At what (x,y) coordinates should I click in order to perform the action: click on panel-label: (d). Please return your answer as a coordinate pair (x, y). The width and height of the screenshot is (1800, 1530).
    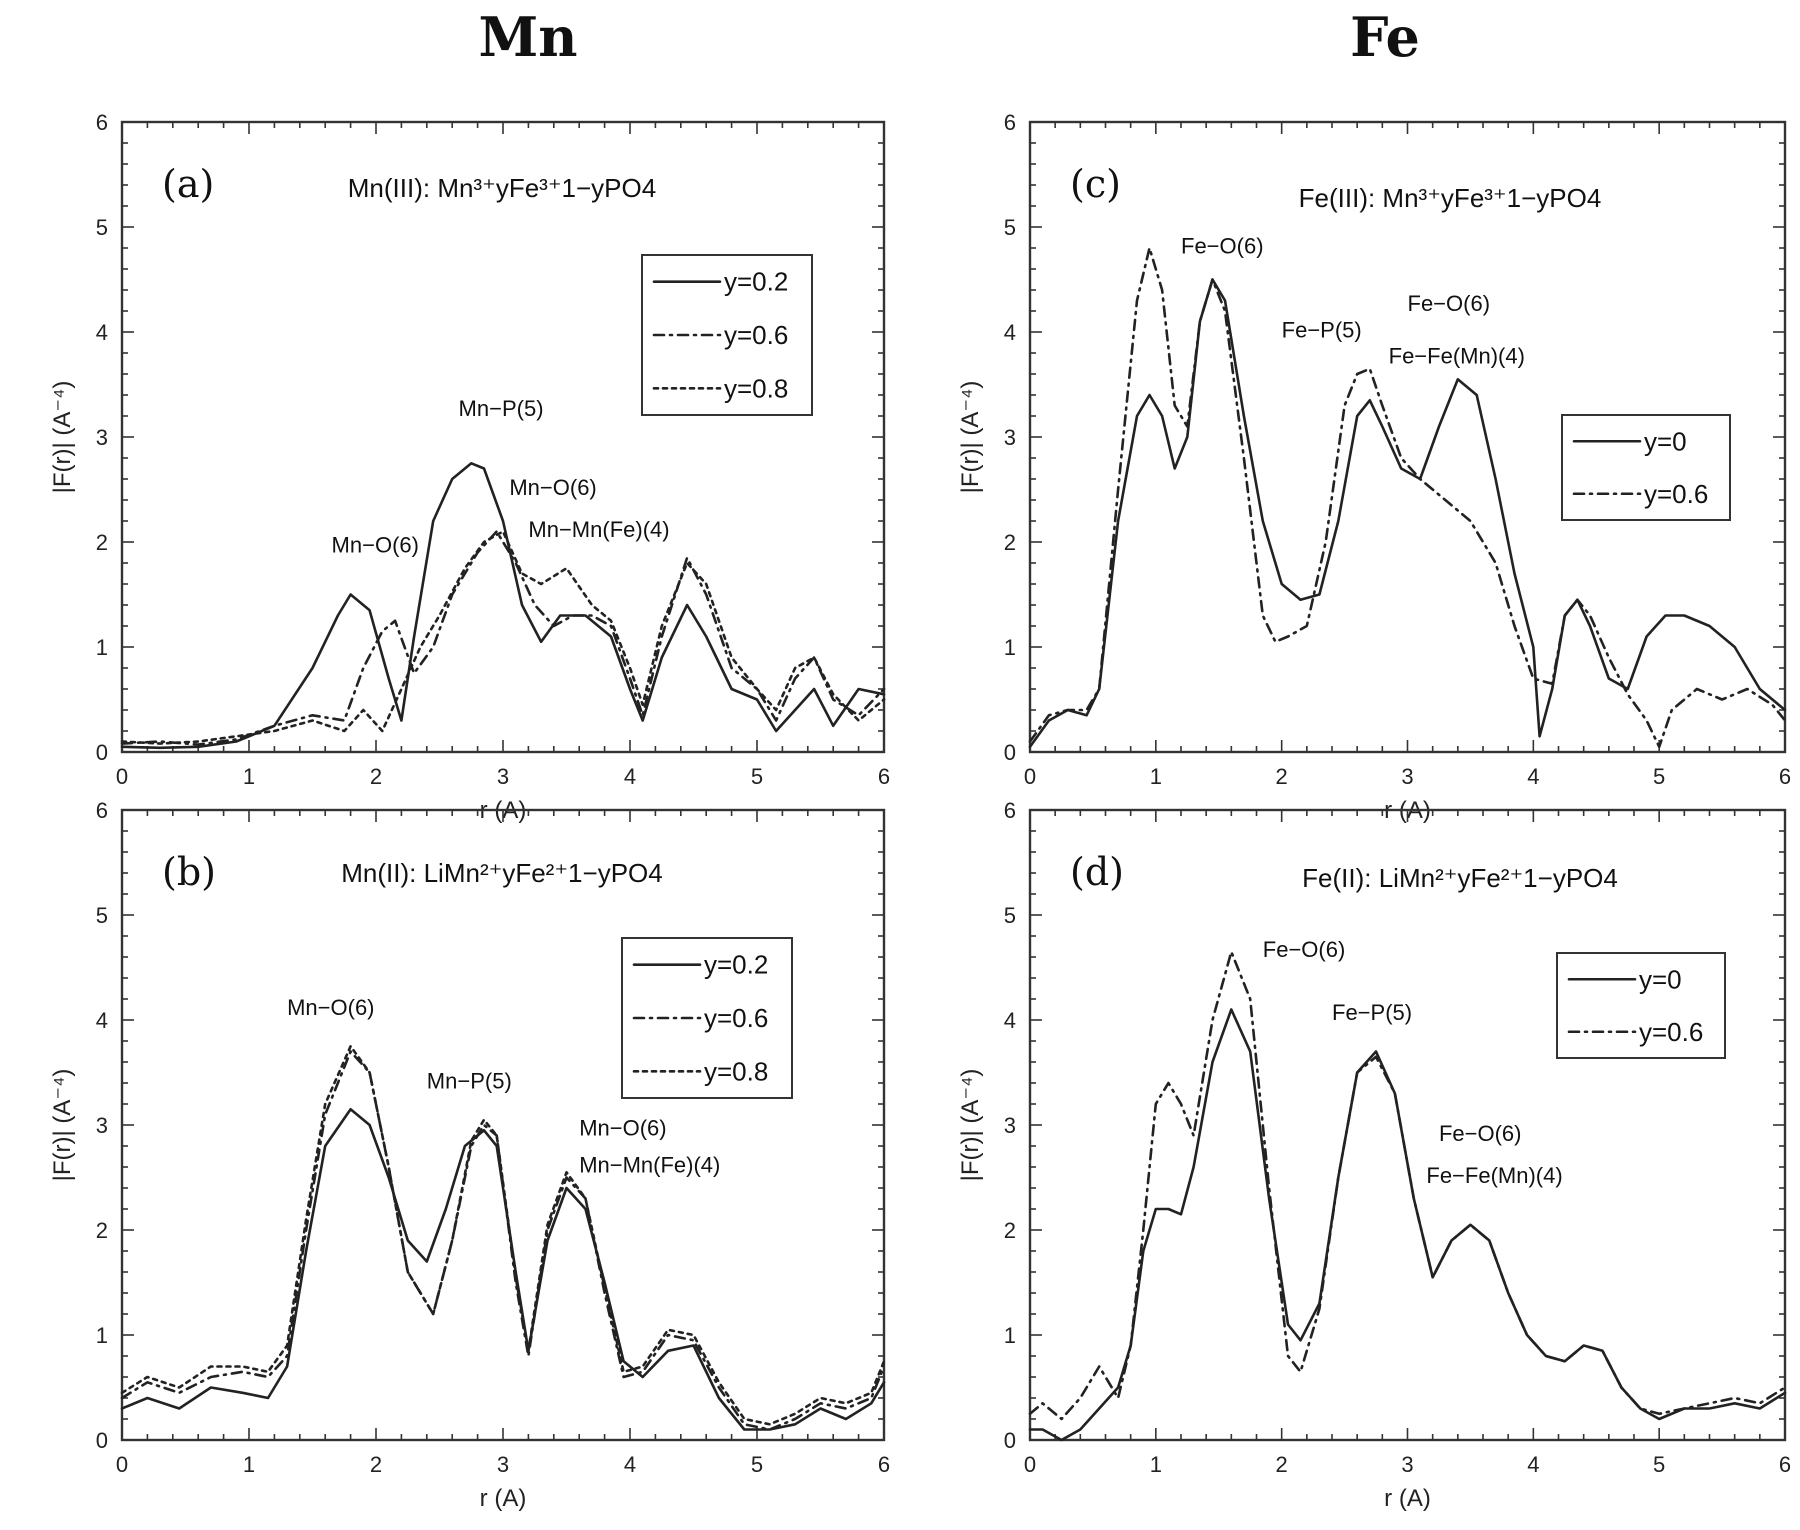
    Looking at the image, I should click on (1097, 872).